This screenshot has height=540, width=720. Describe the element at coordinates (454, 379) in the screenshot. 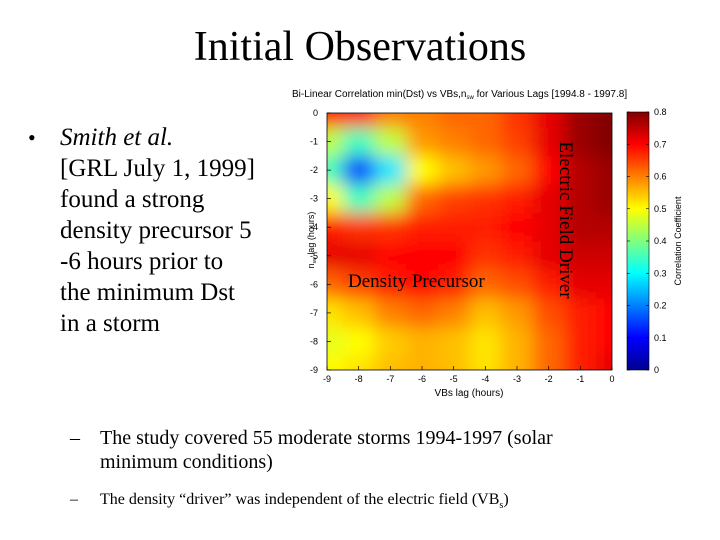

I see `x-tick-label: -5` at that location.